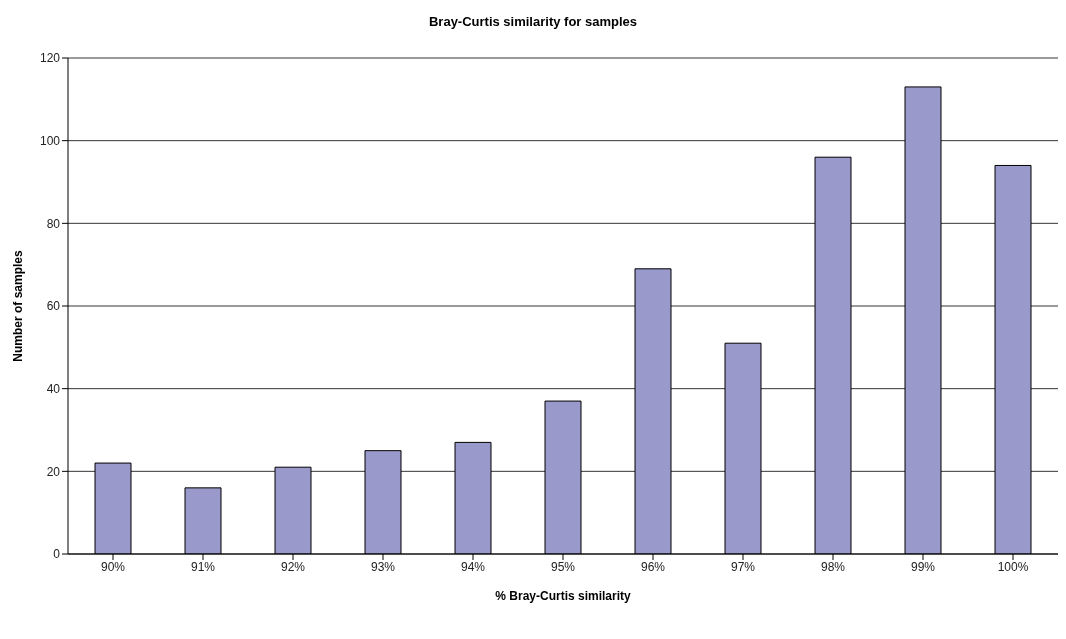 This screenshot has height=639, width=1066. What do you see at coordinates (57, 554) in the screenshot?
I see `y-tick-label: 0` at bounding box center [57, 554].